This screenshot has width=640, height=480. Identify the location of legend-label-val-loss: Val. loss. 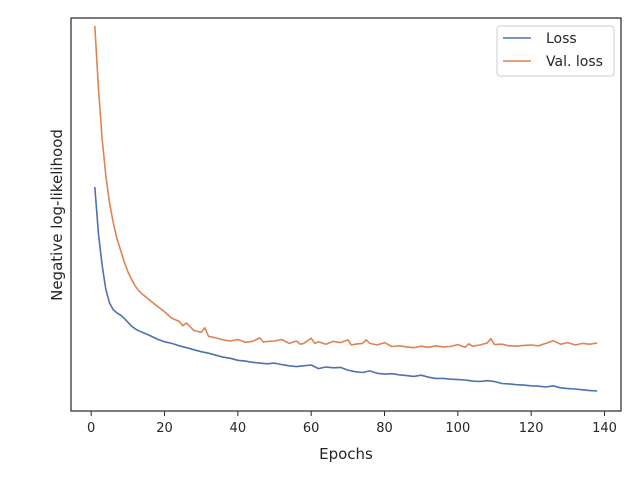
(574, 62).